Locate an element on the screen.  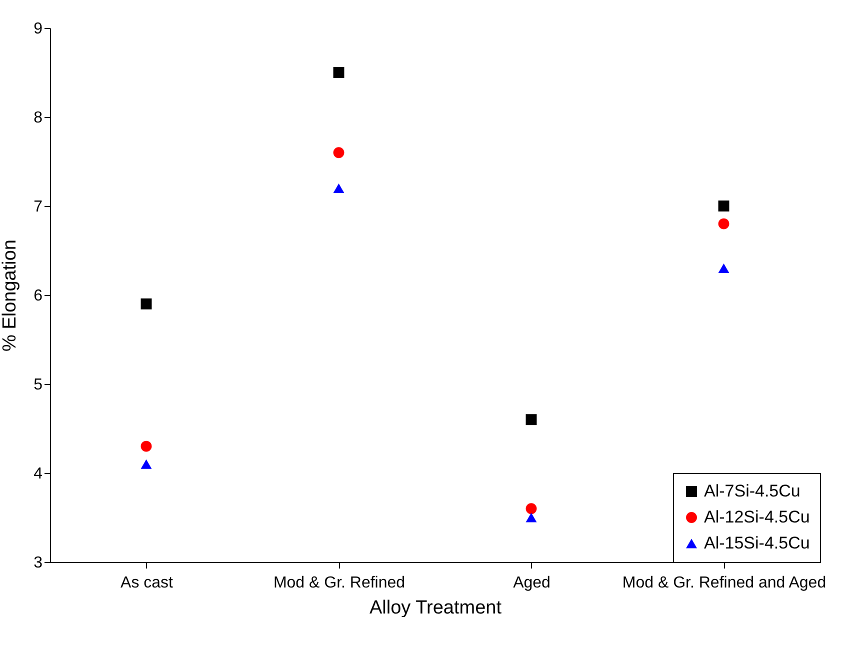
y-tick-label: 3 is located at coordinates (38, 563).